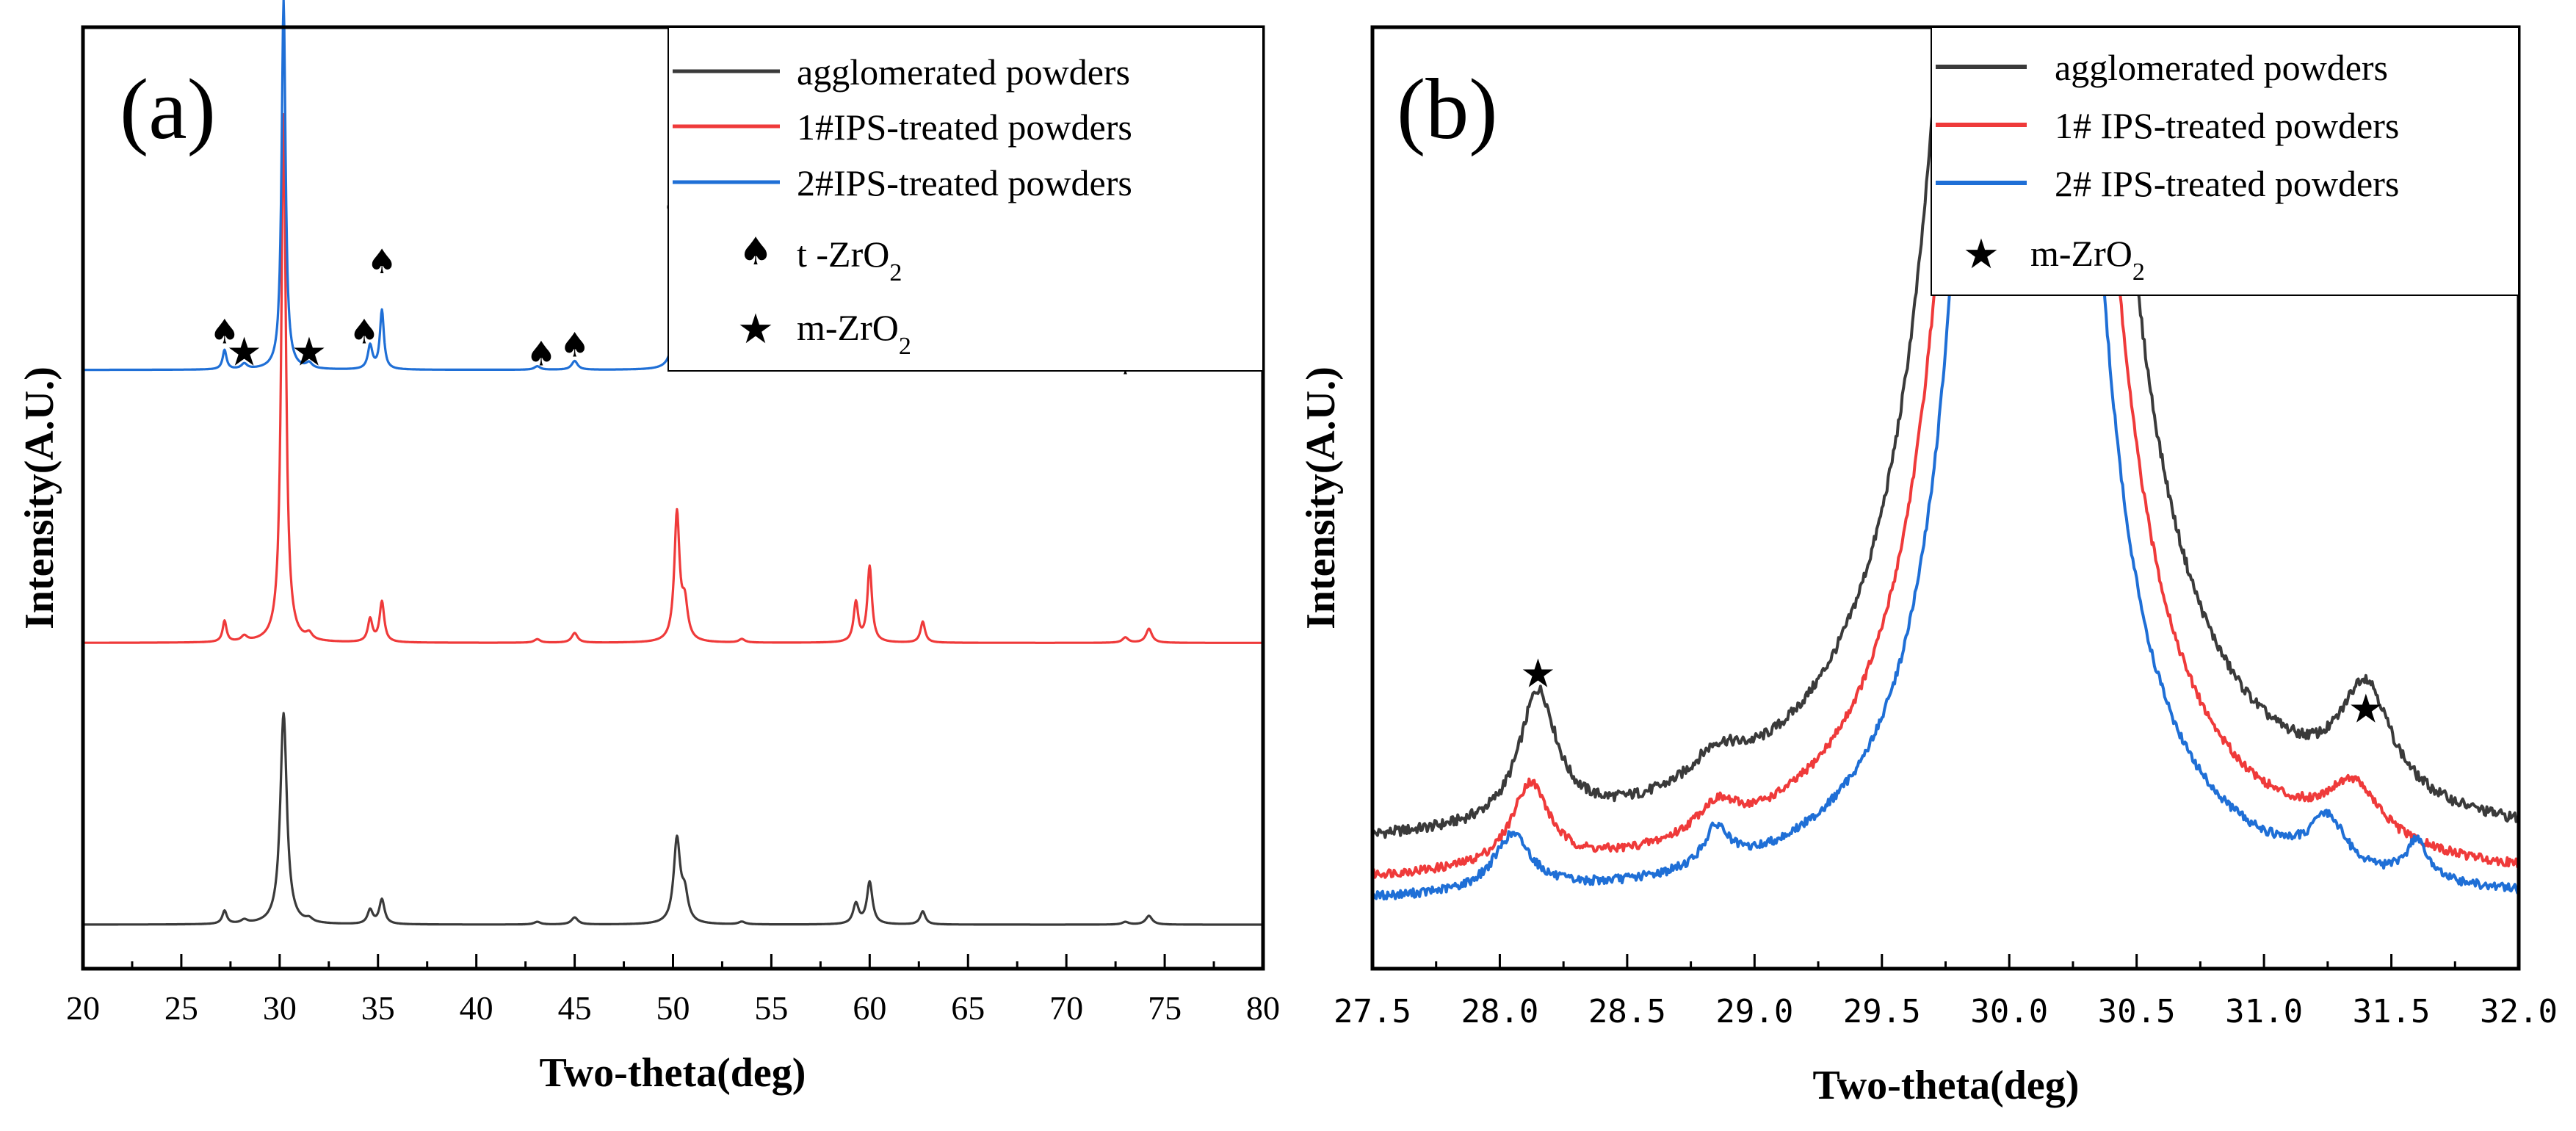  Describe the element at coordinates (673, 819) in the screenshot. I see `series-line-agglomerated-powders` at that location.